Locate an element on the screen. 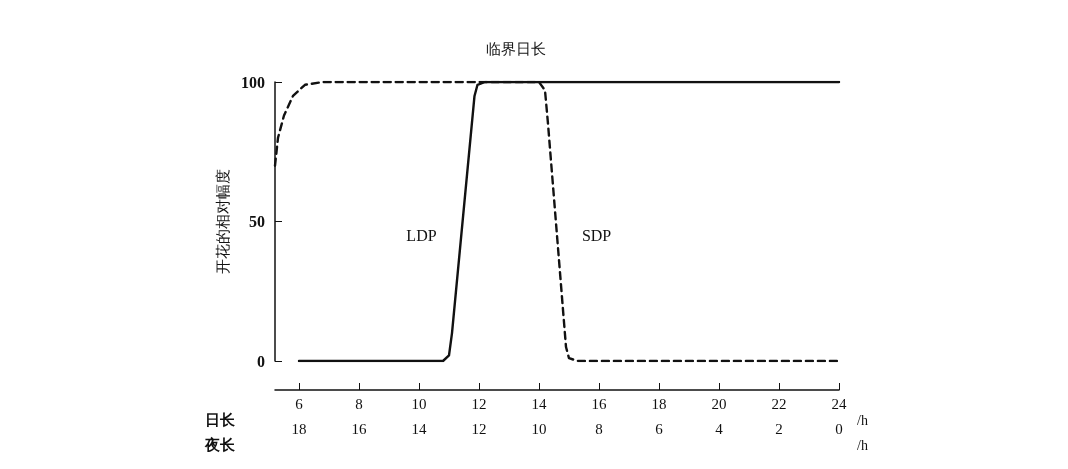 This screenshot has width=1068, height=469. x-tick-label: 22 is located at coordinates (779, 403).